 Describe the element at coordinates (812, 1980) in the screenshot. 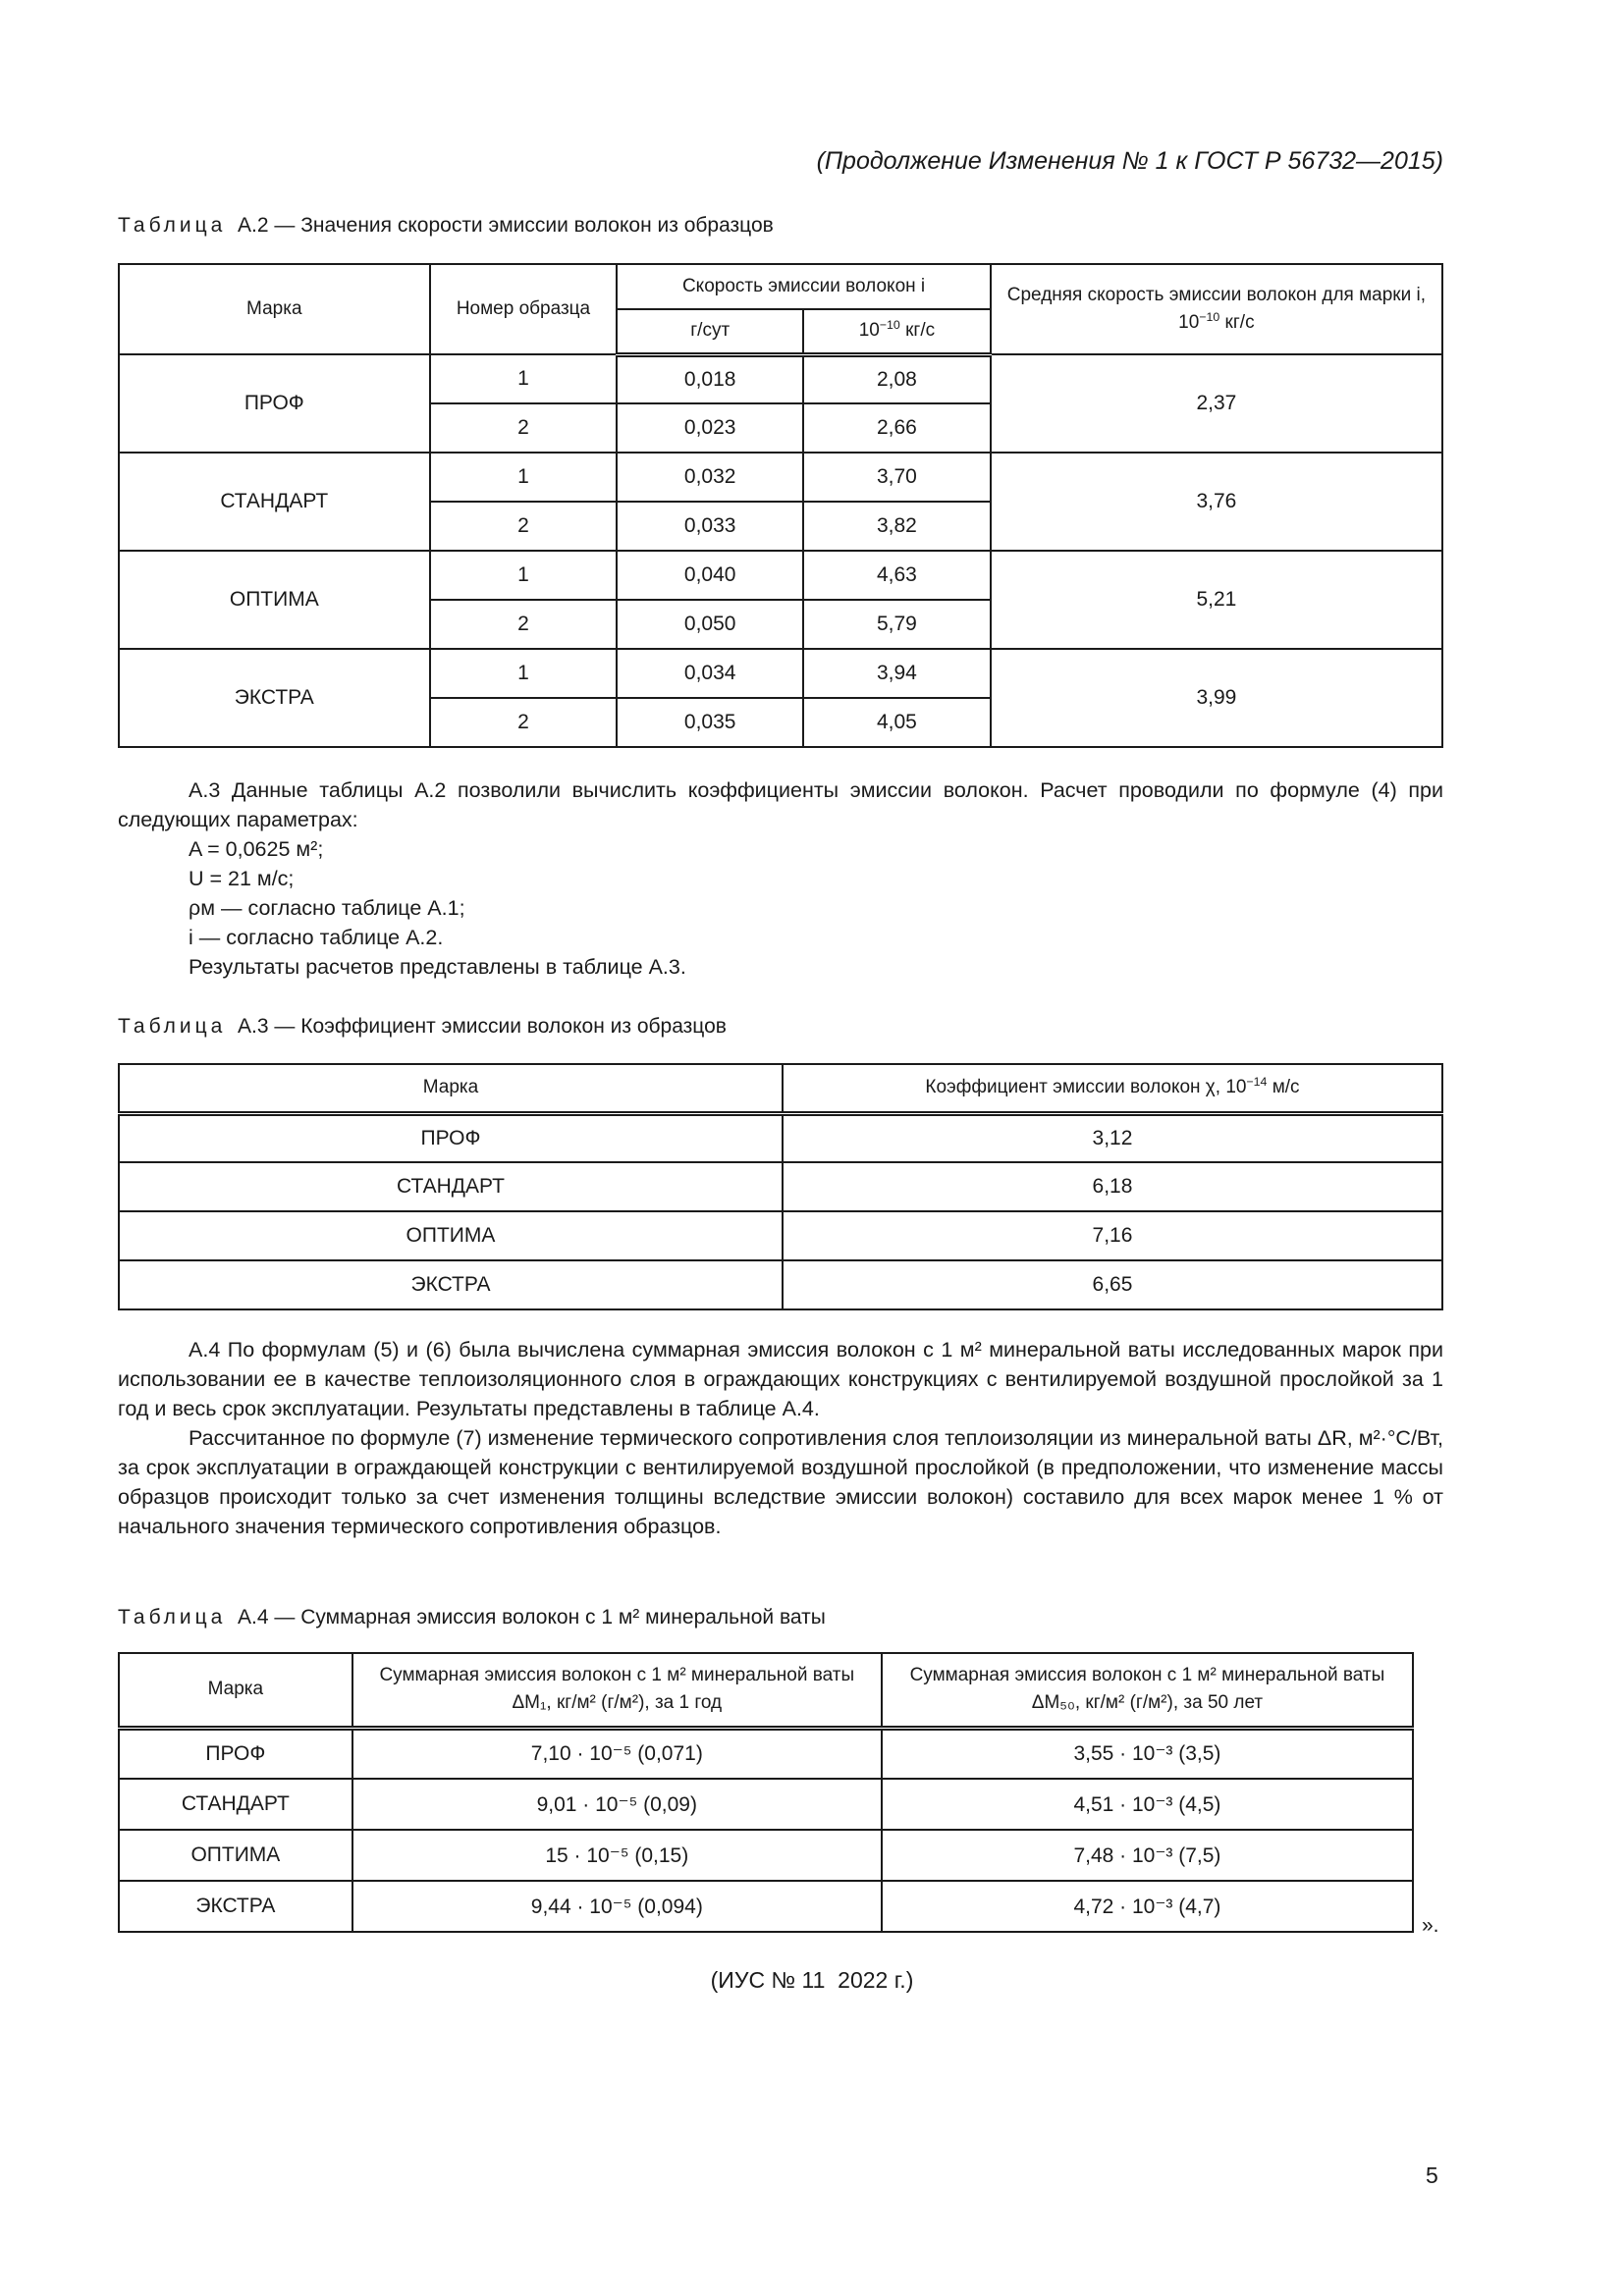

I see `ius-reference: (ИУС № 11 2022 г.)` at that location.